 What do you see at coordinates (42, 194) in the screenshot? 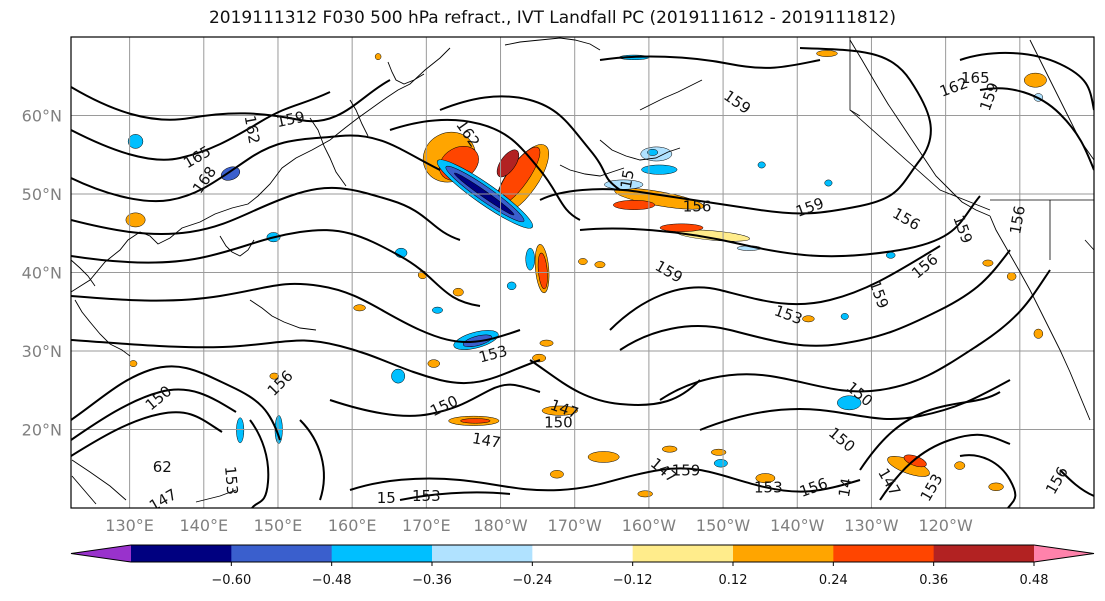
I see `lat-tick-label: 50°N` at bounding box center [42, 194].